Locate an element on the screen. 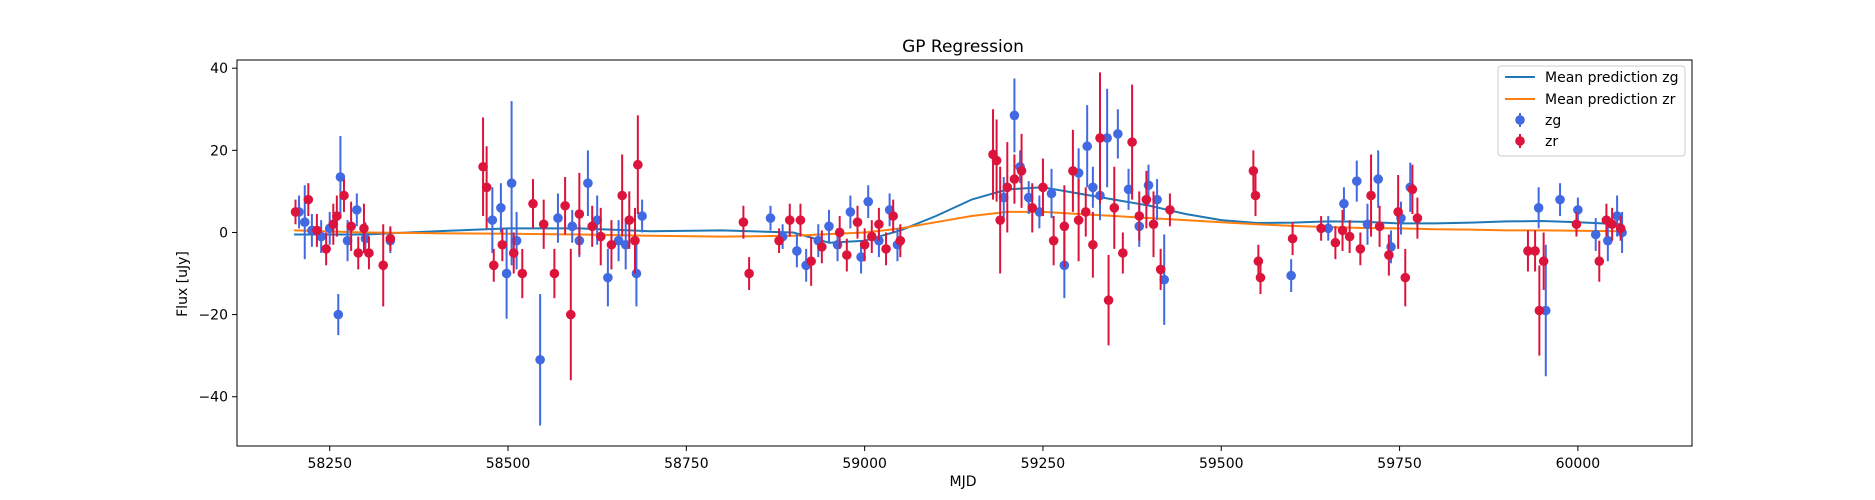 The image size is (1875, 500). legend-box is located at coordinates (1591, 111).